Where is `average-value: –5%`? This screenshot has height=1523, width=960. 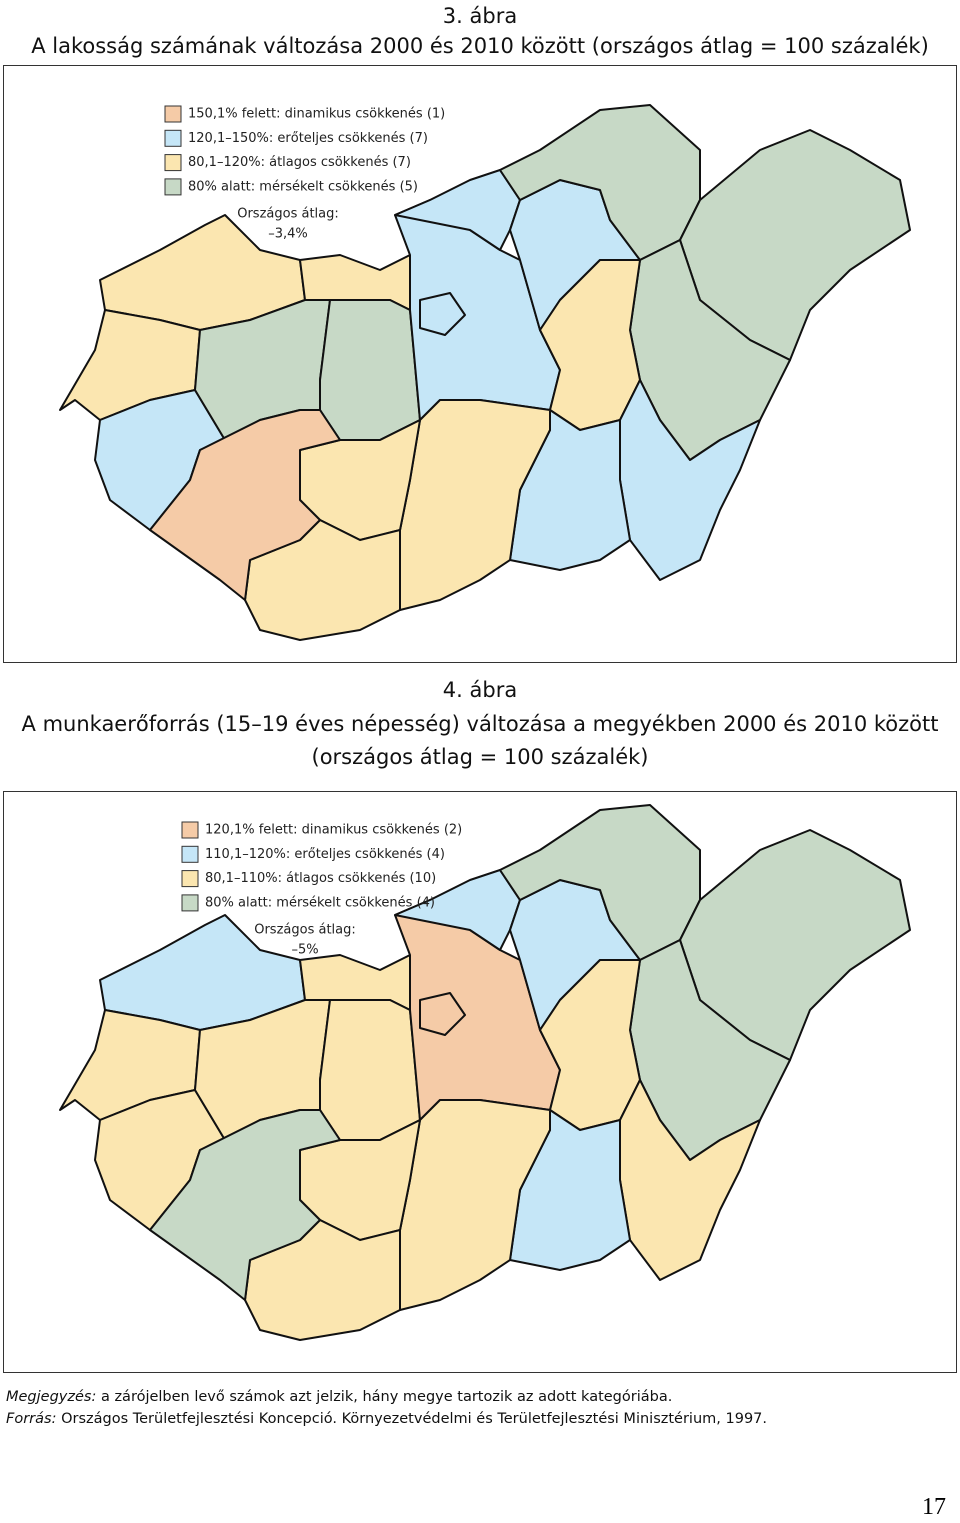
average-value: –5% is located at coordinates (304, 950).